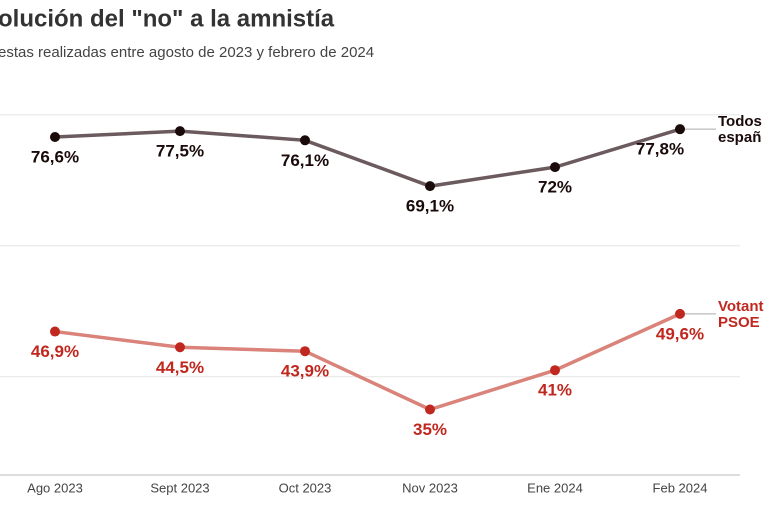  I want to click on value-label: 72%, so click(555, 187).